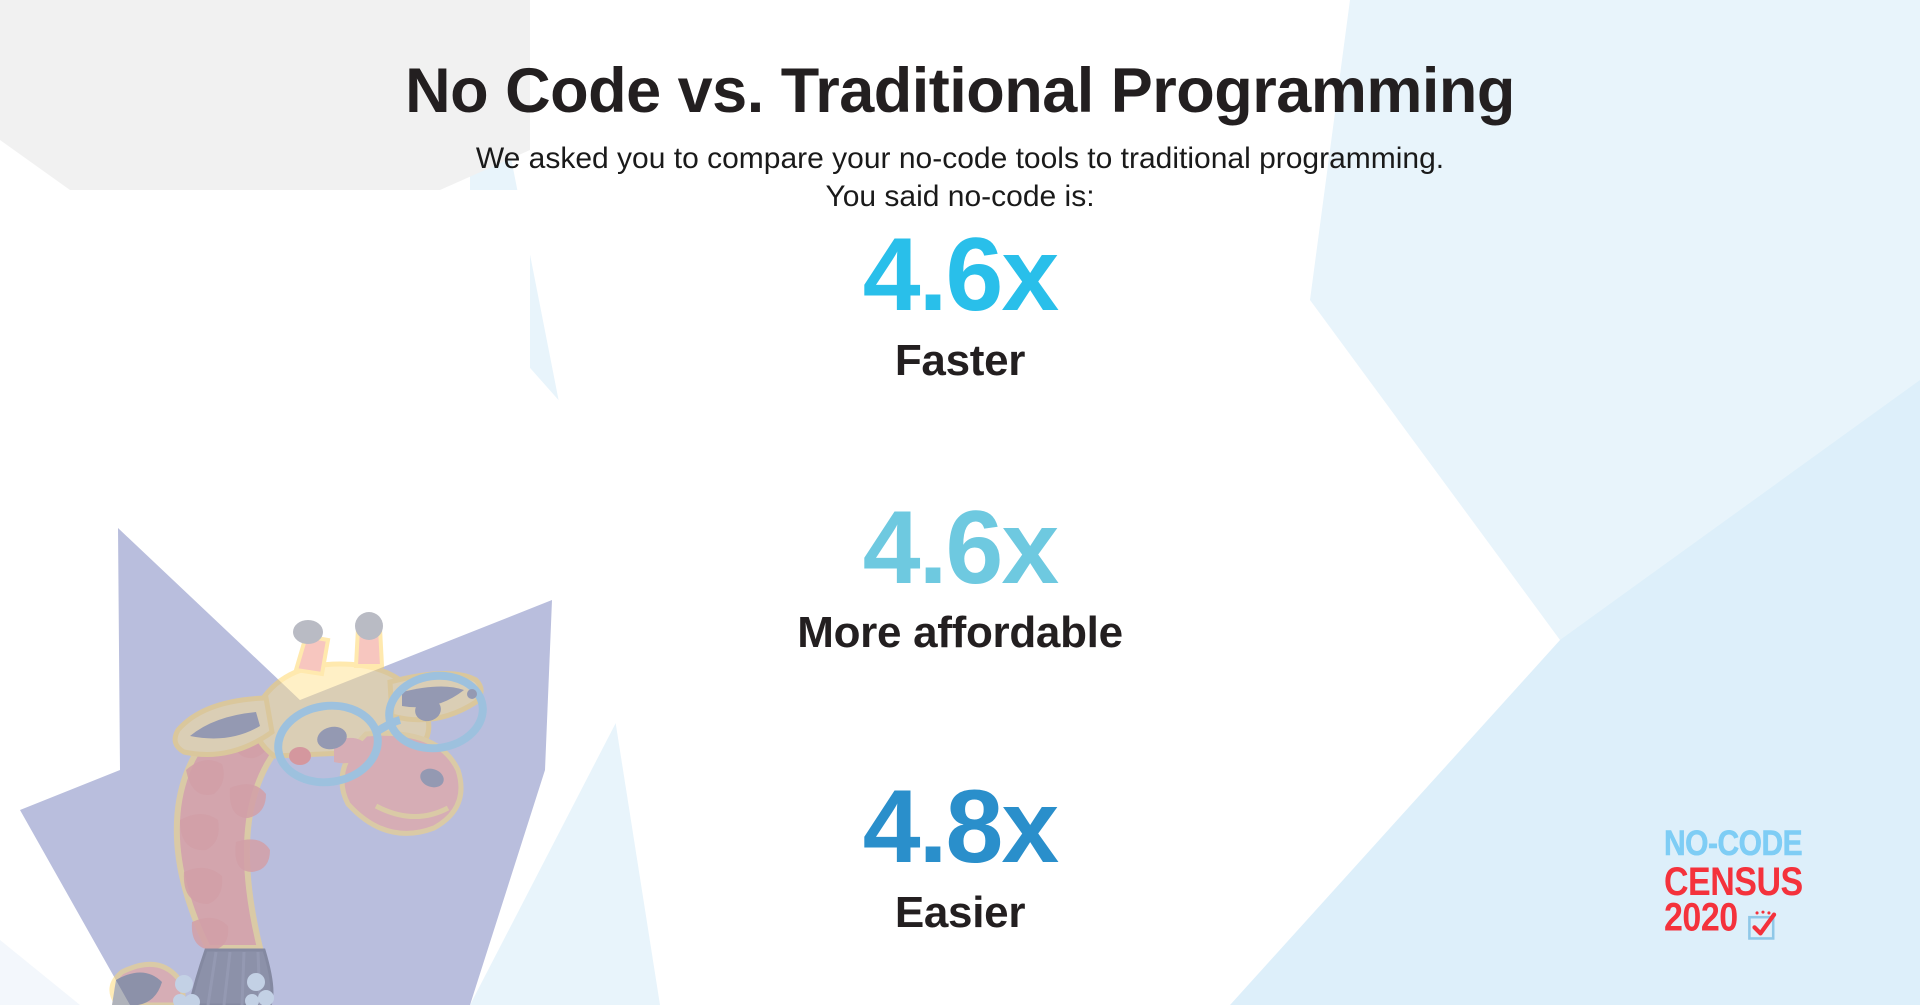  I want to click on star-left-shape, so click(286, 766).